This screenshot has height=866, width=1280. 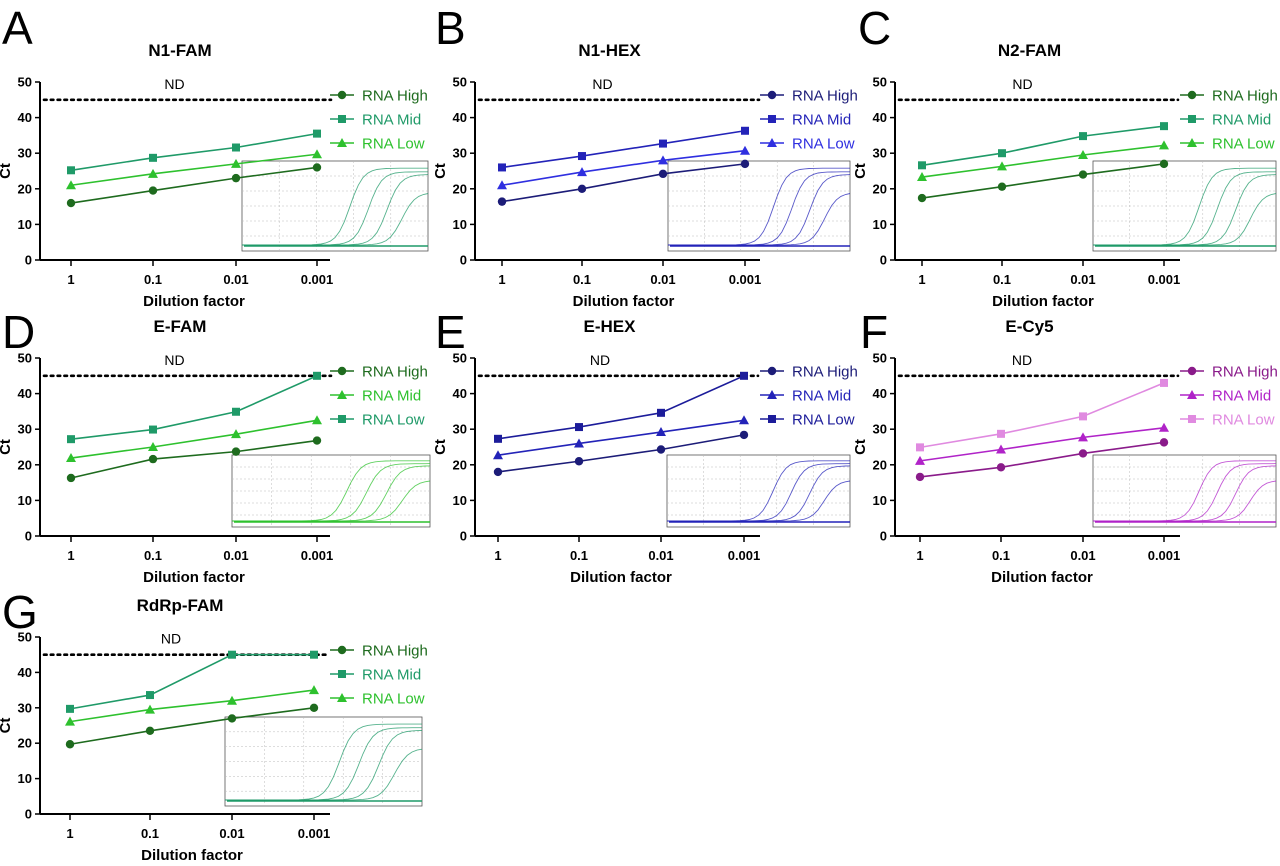 I want to click on chart-title: E-HEX, so click(x=610, y=326).